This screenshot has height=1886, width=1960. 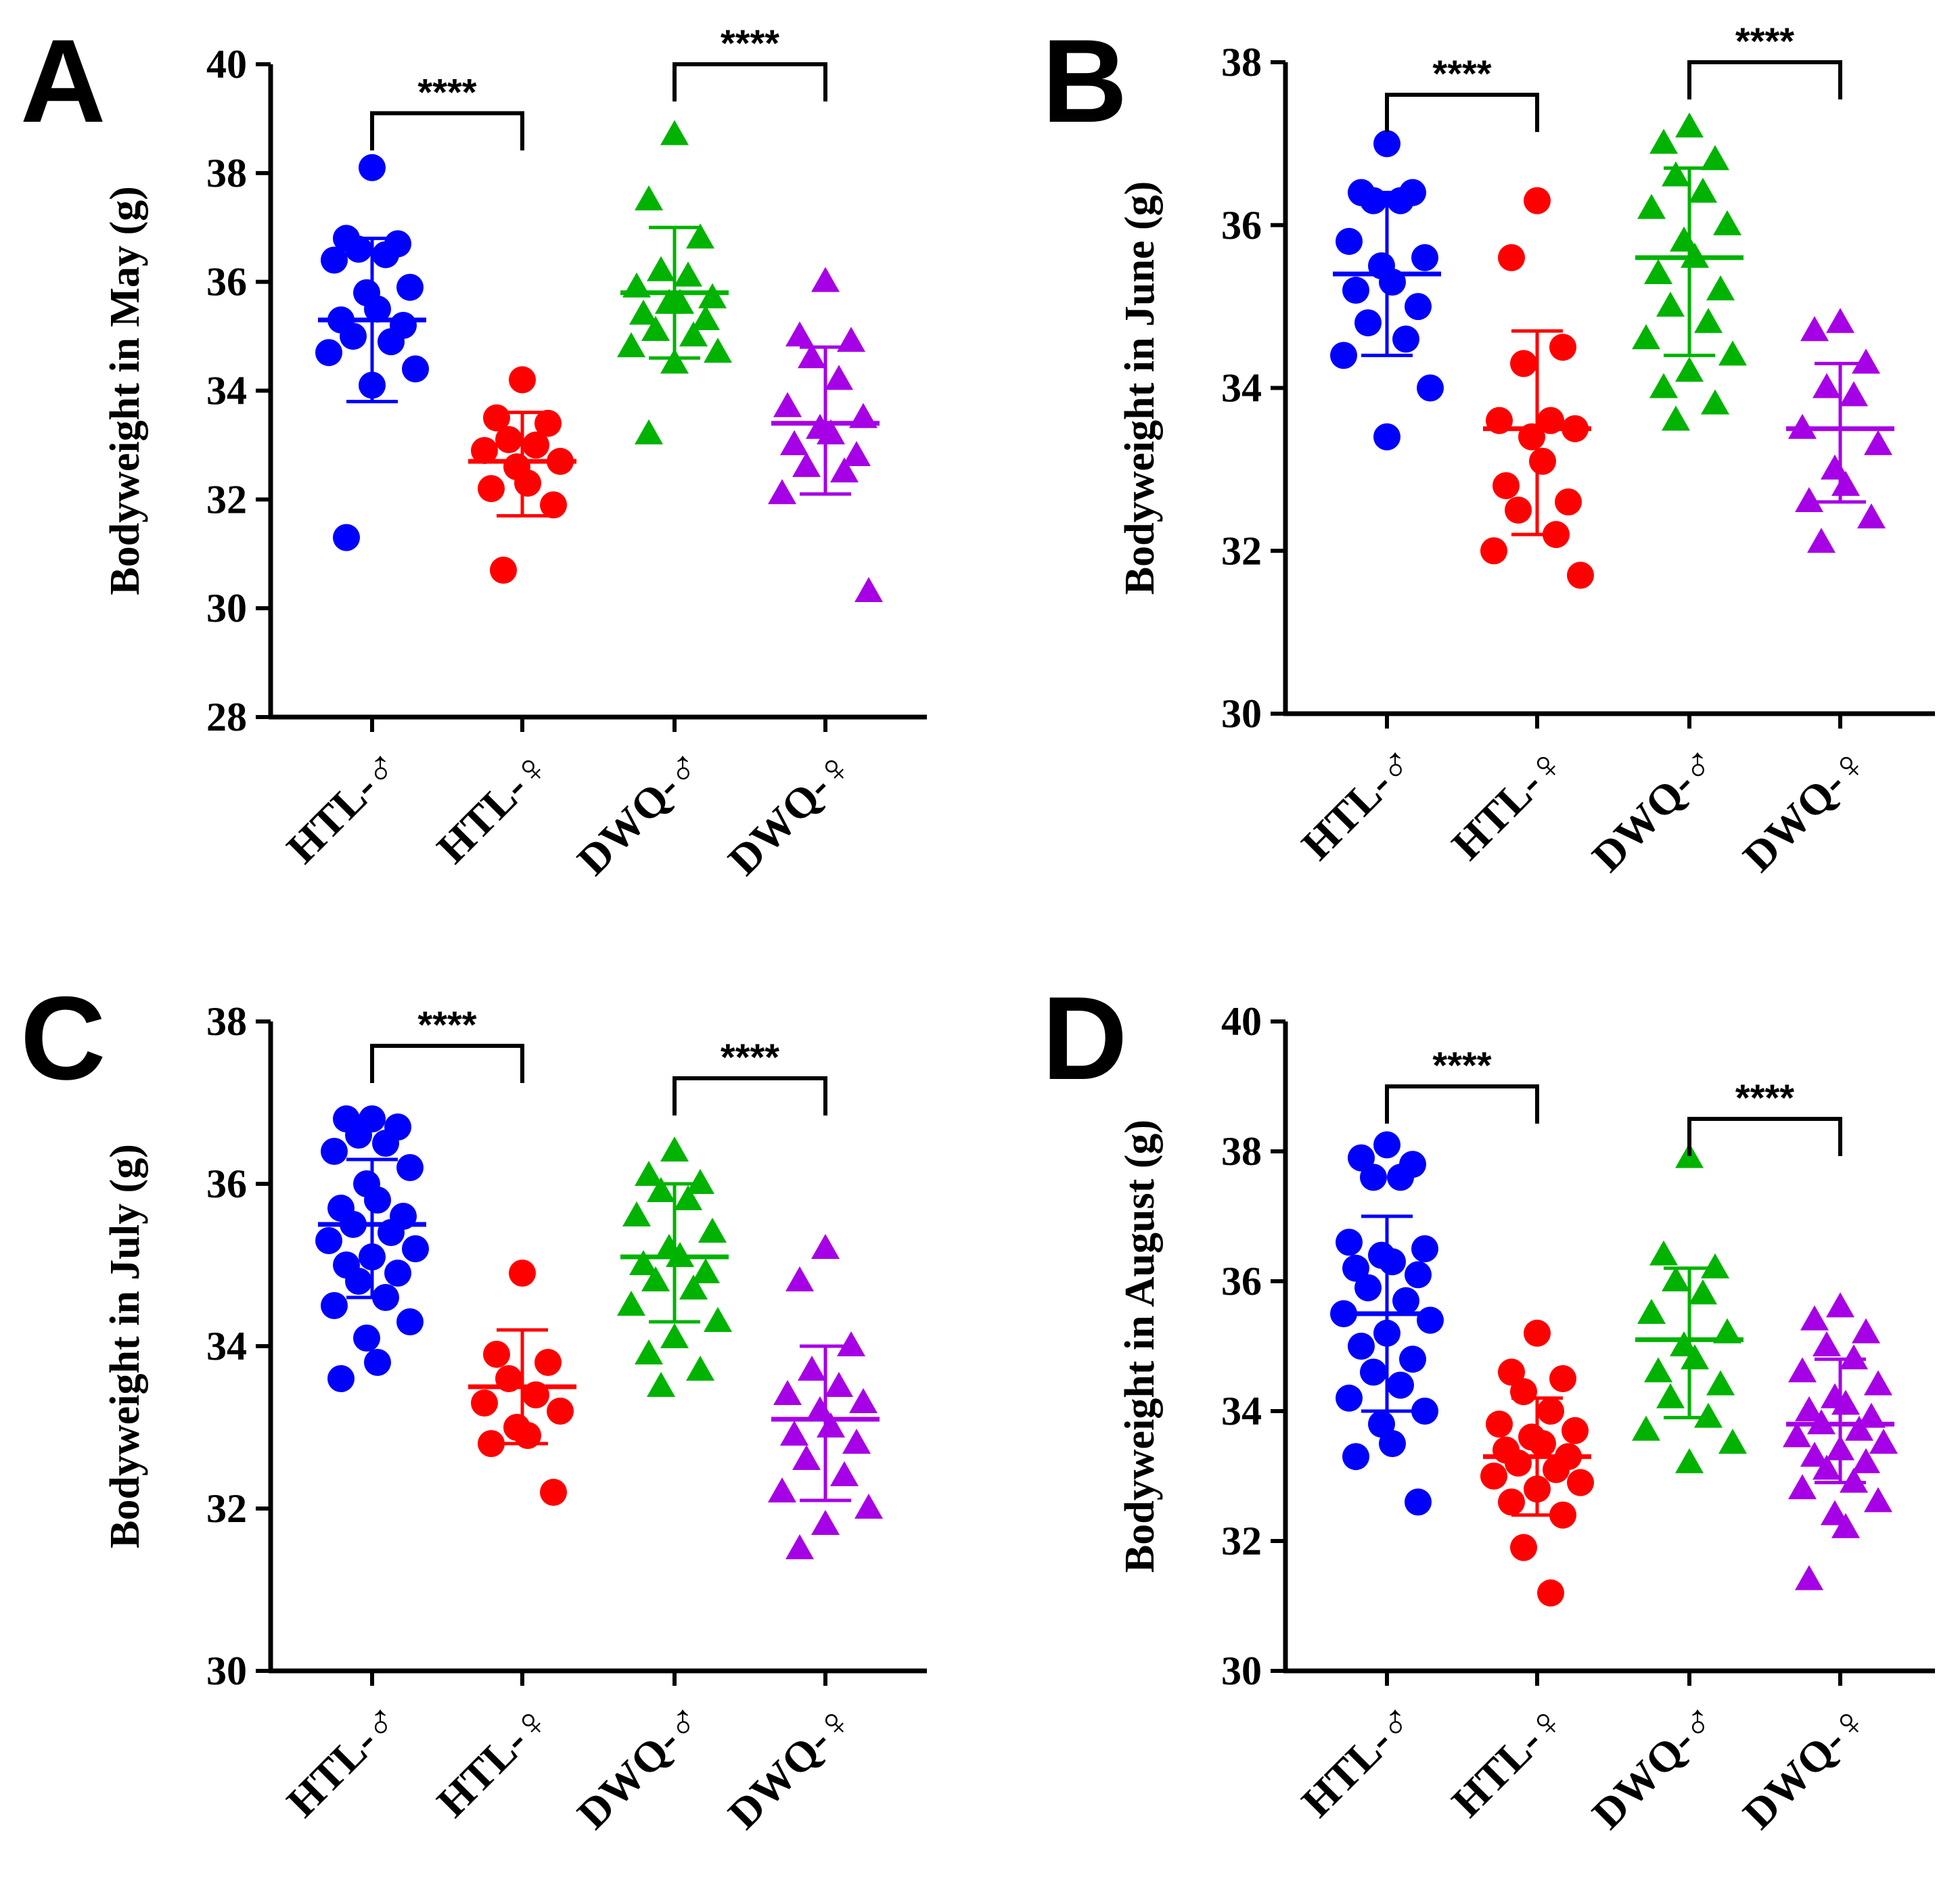 I want to click on y-tick-label: 32, so click(x=226, y=499).